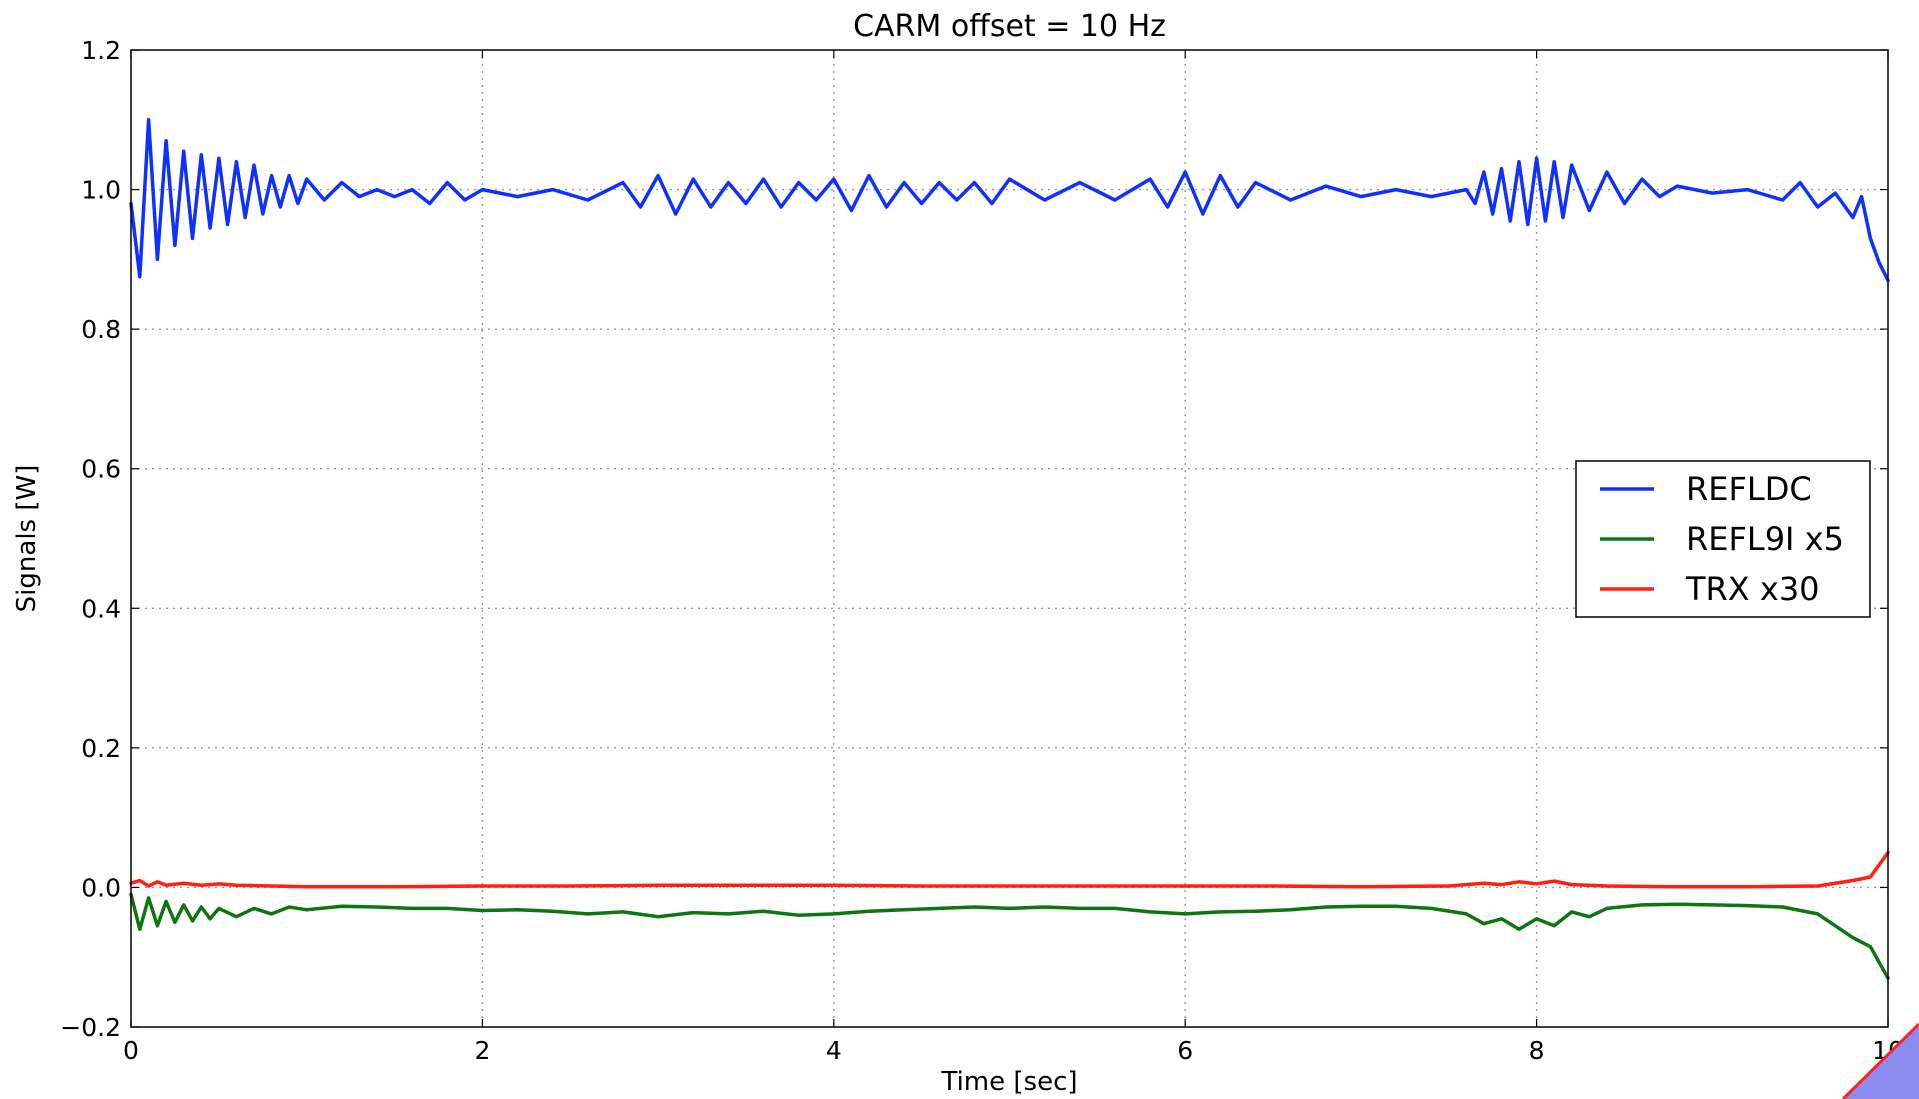  Describe the element at coordinates (1009, 200) in the screenshot. I see `series-line-refldc` at that location.